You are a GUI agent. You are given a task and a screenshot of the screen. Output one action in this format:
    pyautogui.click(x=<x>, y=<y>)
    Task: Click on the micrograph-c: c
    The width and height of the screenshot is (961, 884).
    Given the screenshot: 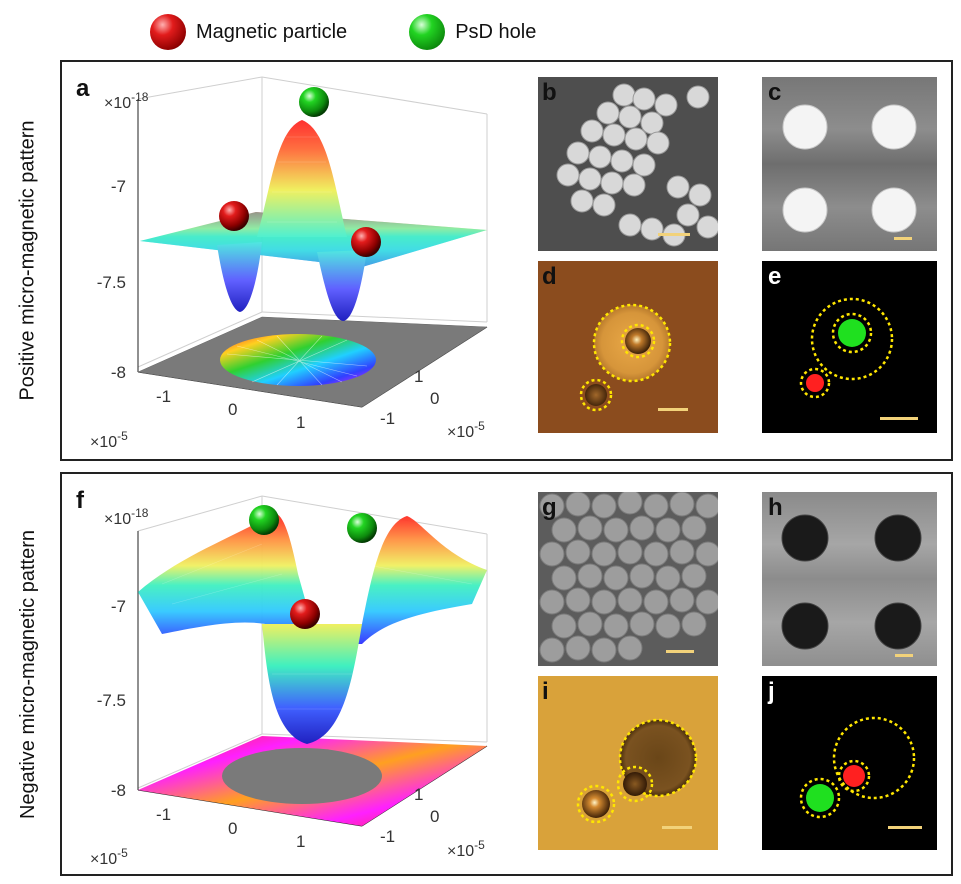 What is the action you would take?
    pyautogui.click(x=849, y=164)
    